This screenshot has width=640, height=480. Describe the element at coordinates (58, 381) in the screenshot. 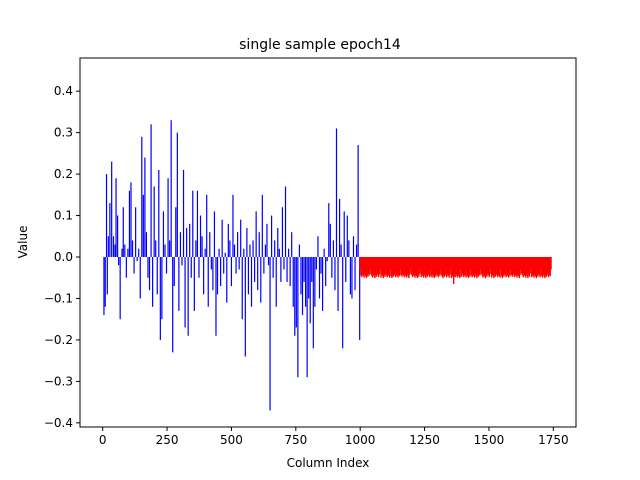

I see `y-tick-label: −0.3` at that location.